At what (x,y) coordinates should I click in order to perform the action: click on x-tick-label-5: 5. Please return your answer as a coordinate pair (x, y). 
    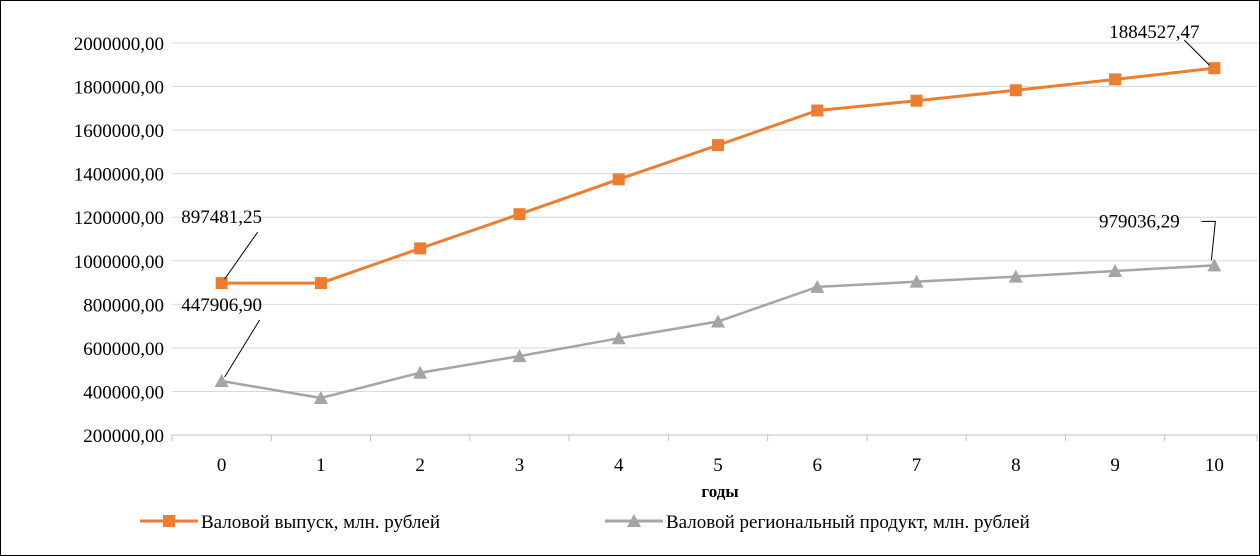
    Looking at the image, I should click on (718, 465).